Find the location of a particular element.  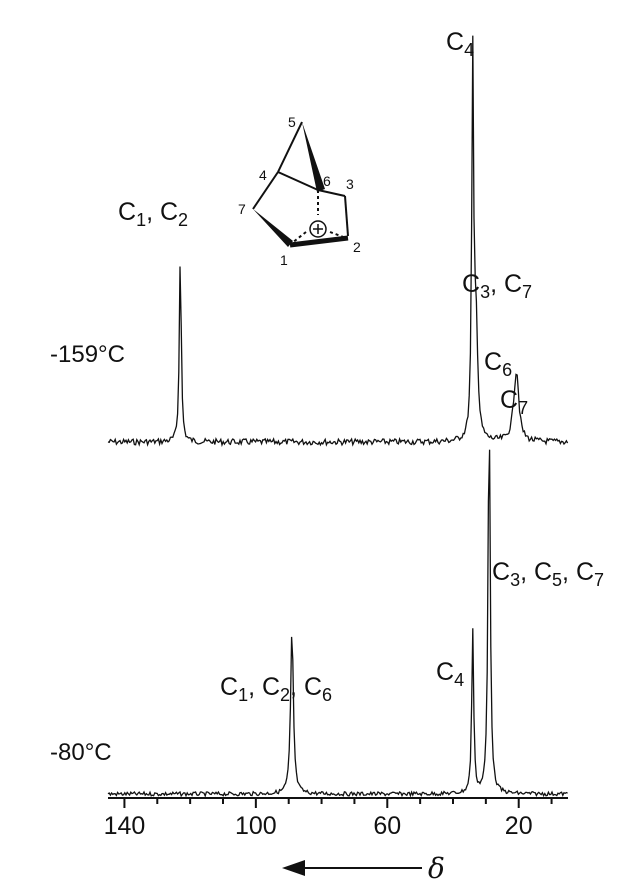

atom-label-7: 7 is located at coordinates (242, 209).